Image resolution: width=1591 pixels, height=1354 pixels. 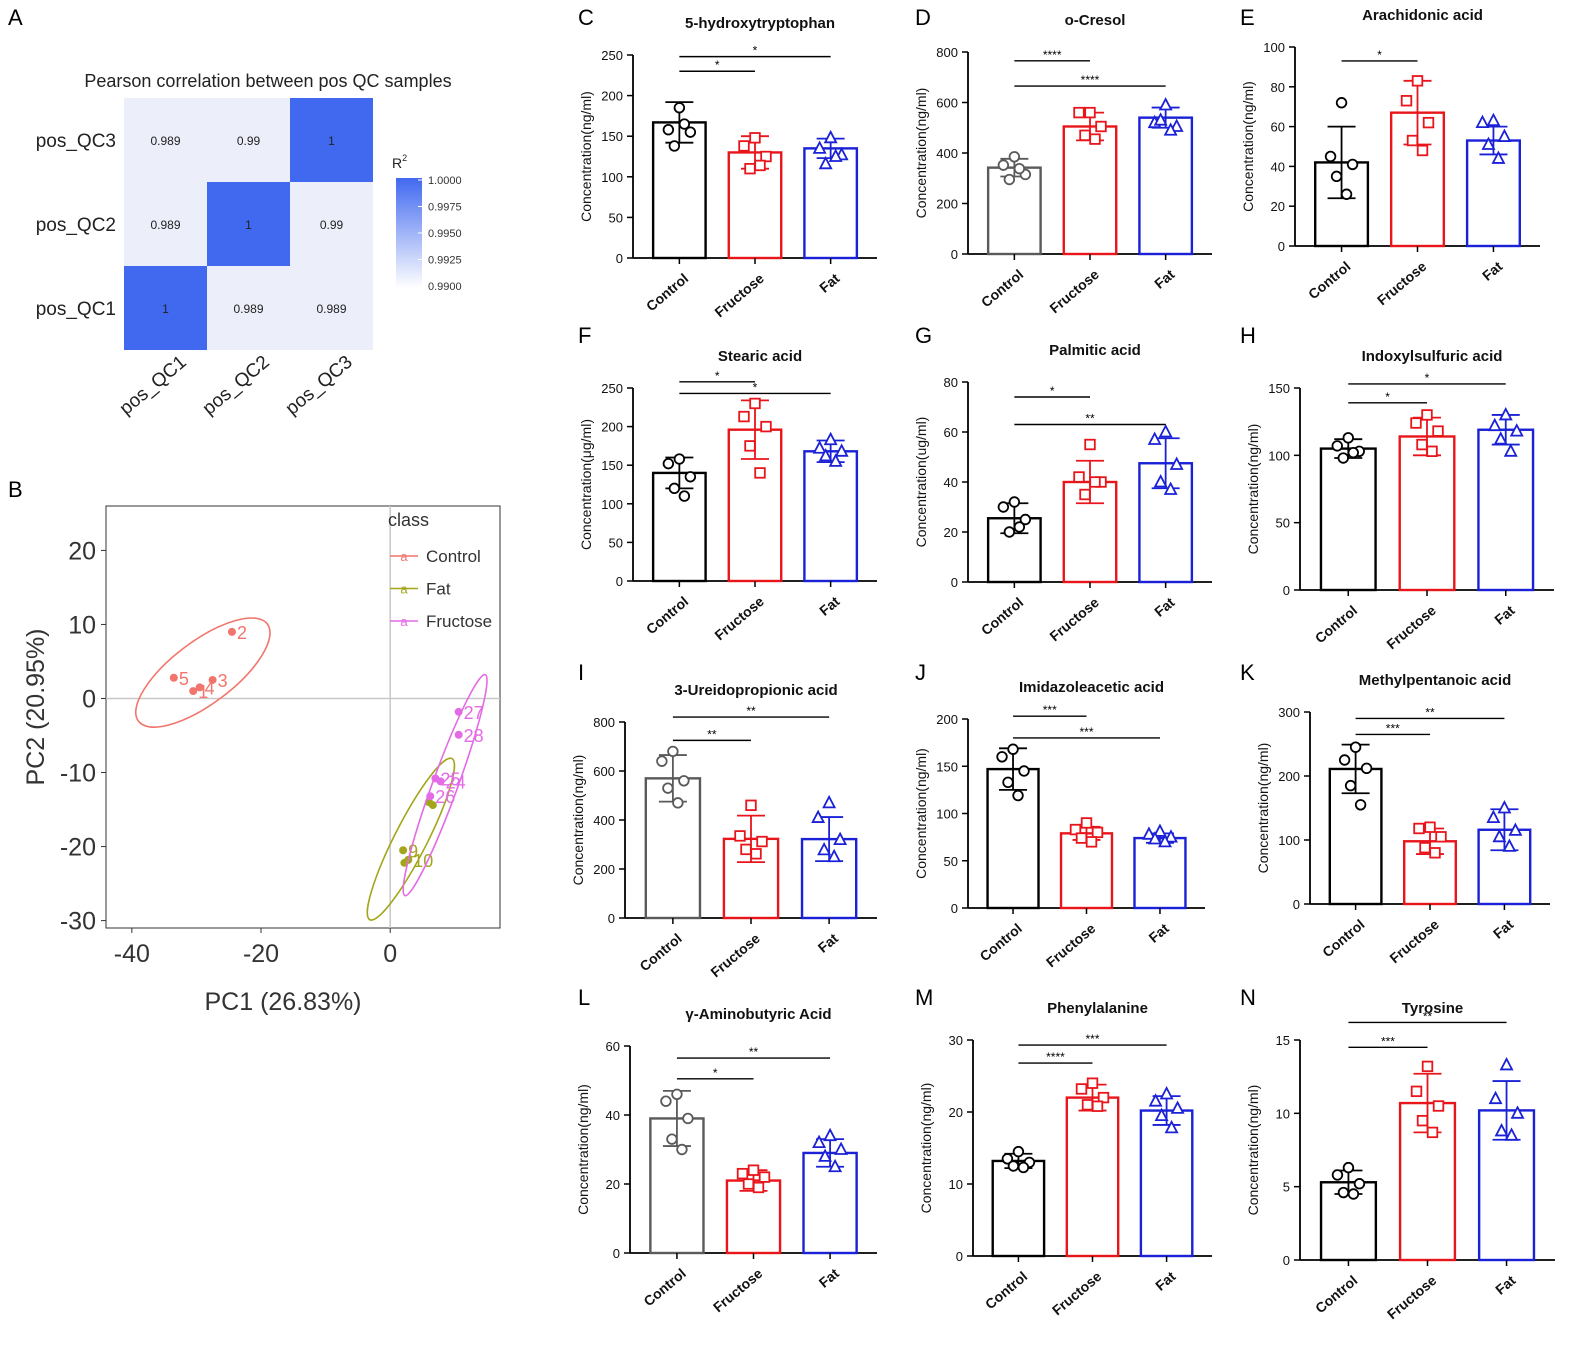 I want to click on heatmap-row-label: pos_QC3, so click(x=76, y=141).